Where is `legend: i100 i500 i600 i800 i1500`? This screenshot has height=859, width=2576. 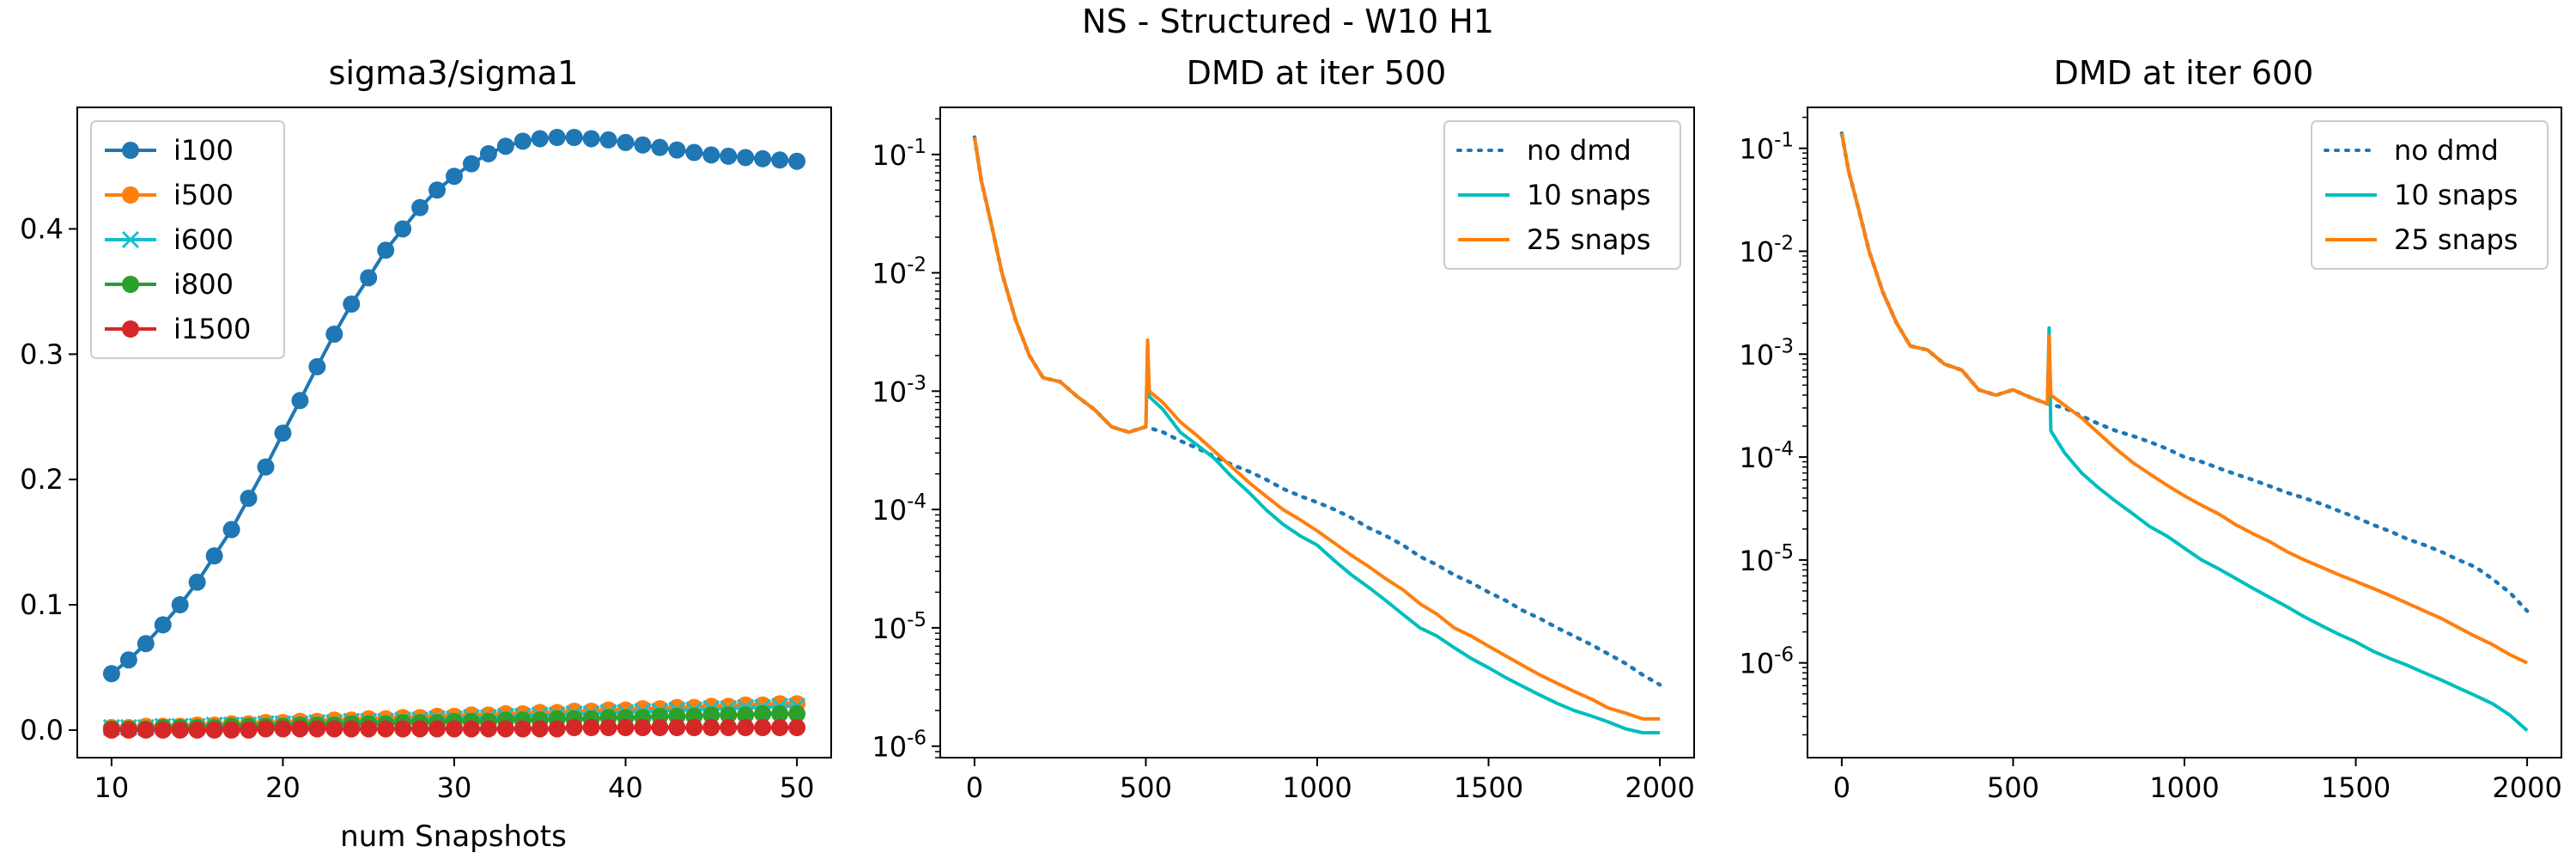 legend: i100 i500 i600 i800 i1500 is located at coordinates (187, 240).